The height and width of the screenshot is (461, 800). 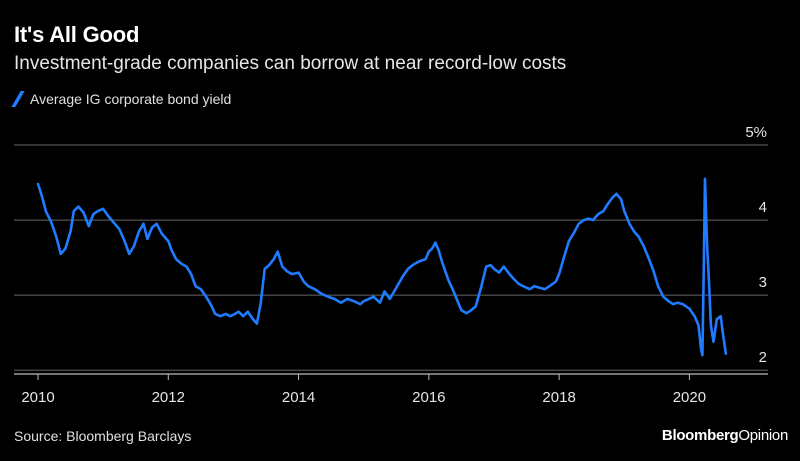 I want to click on y-axis-ticks: 2 3 4 5%, so click(x=756, y=245).